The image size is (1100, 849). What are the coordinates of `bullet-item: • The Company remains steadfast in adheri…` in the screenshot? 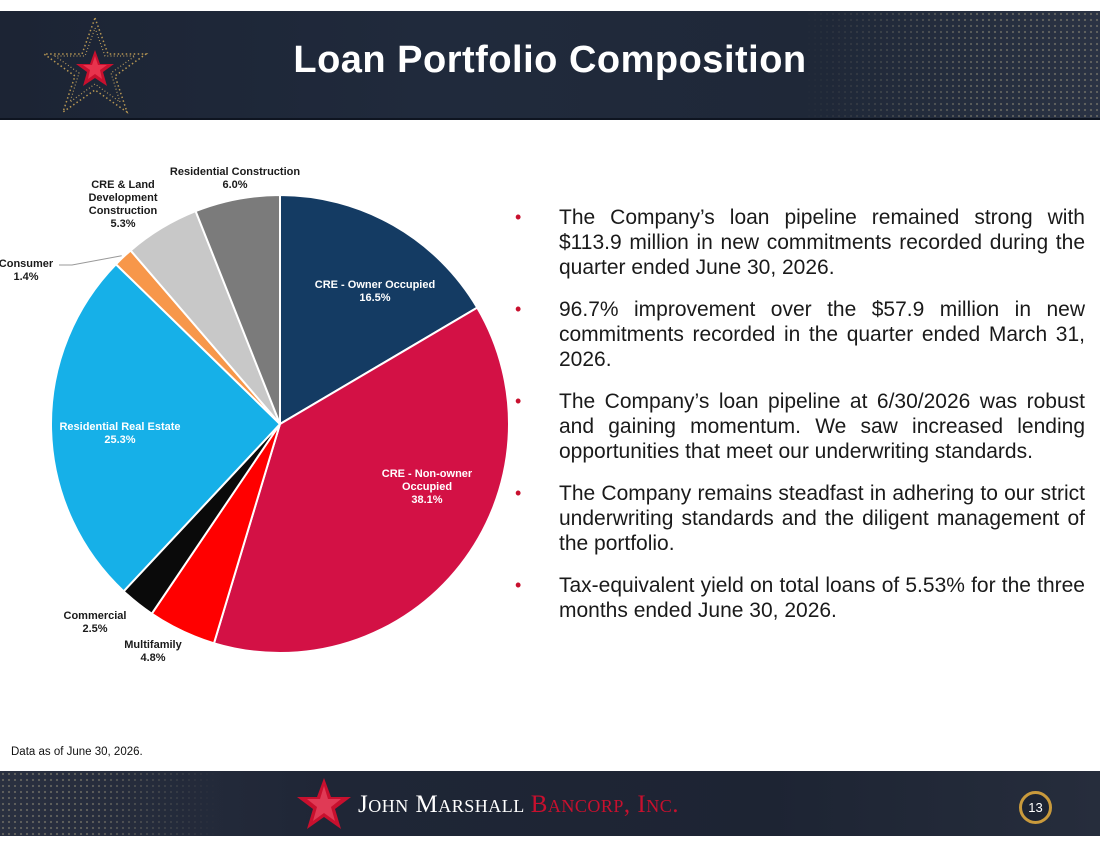 It's located at (800, 518).